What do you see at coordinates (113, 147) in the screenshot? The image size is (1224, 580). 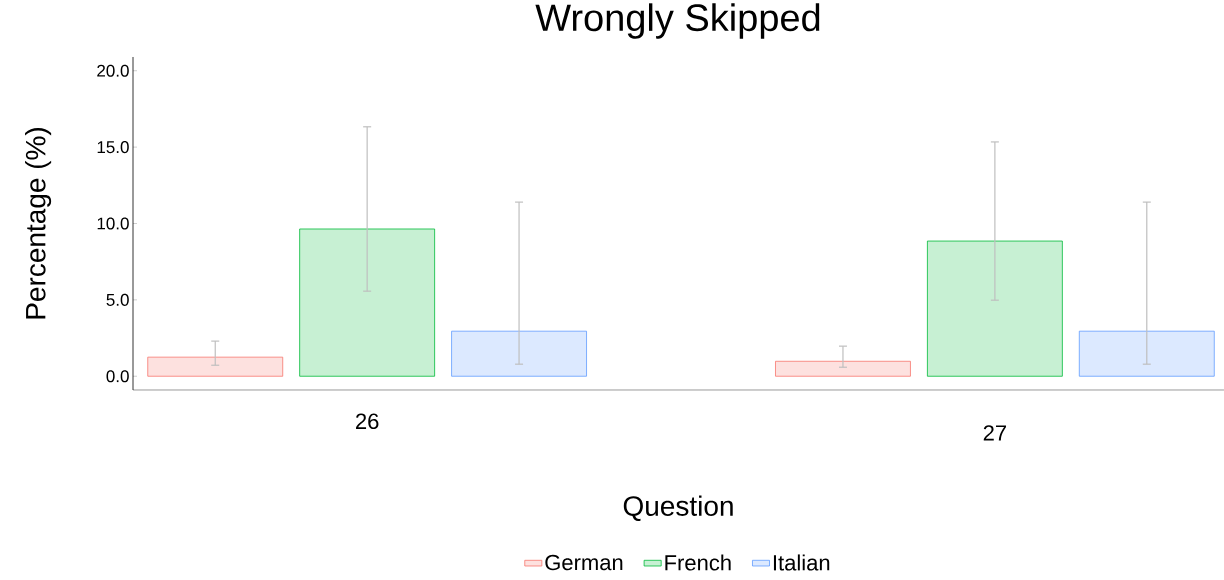 I see `y-tick-label: 15.0` at bounding box center [113, 147].